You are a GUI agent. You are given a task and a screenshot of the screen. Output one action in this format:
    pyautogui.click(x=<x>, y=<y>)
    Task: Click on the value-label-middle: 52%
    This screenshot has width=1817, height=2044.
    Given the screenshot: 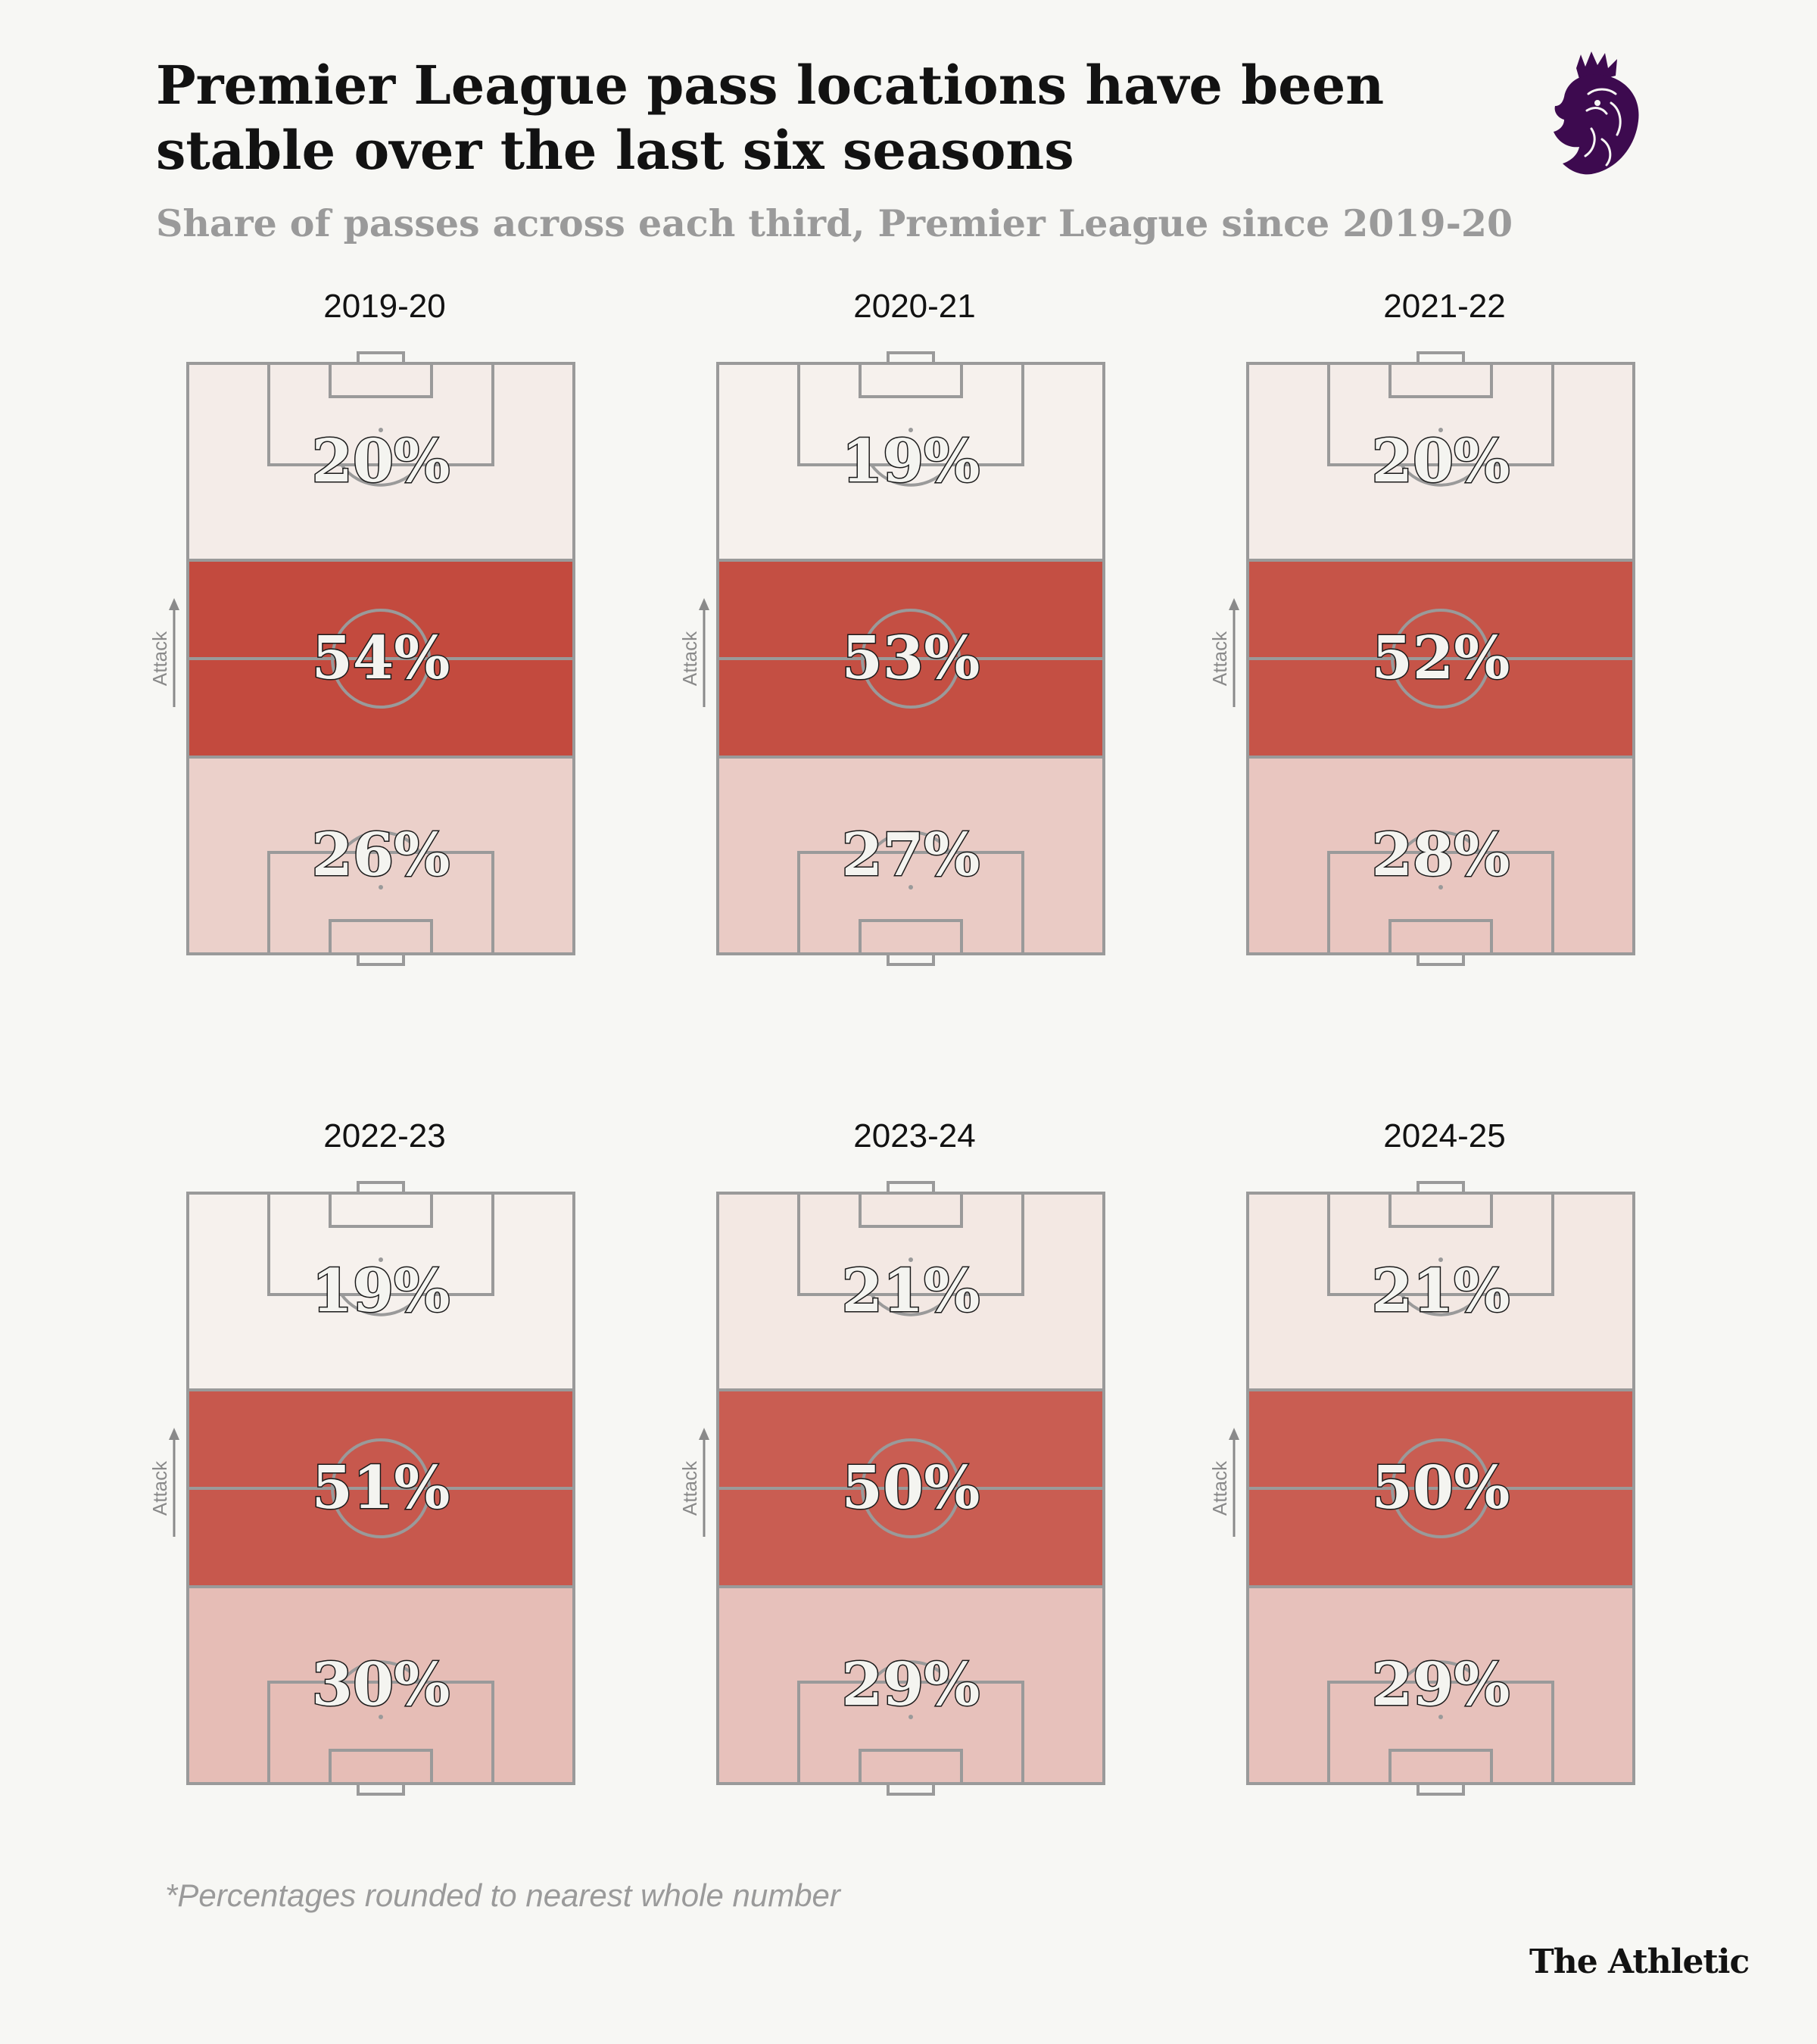 What is the action you would take?
    pyautogui.click(x=1441, y=658)
    